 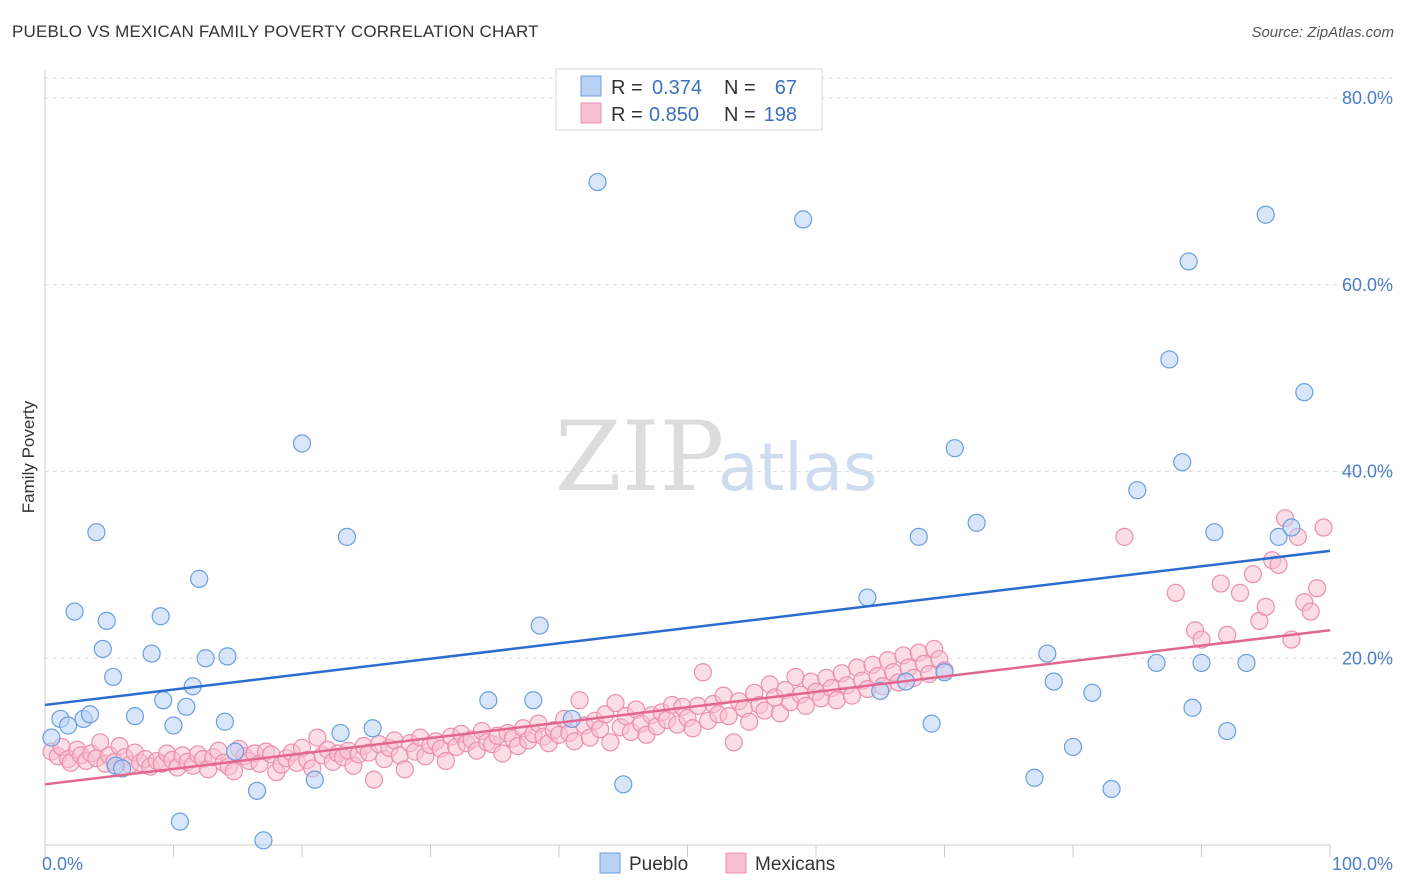 What do you see at coordinates (28, 456) in the screenshot?
I see `y-axis-label: Family Poverty` at bounding box center [28, 456].